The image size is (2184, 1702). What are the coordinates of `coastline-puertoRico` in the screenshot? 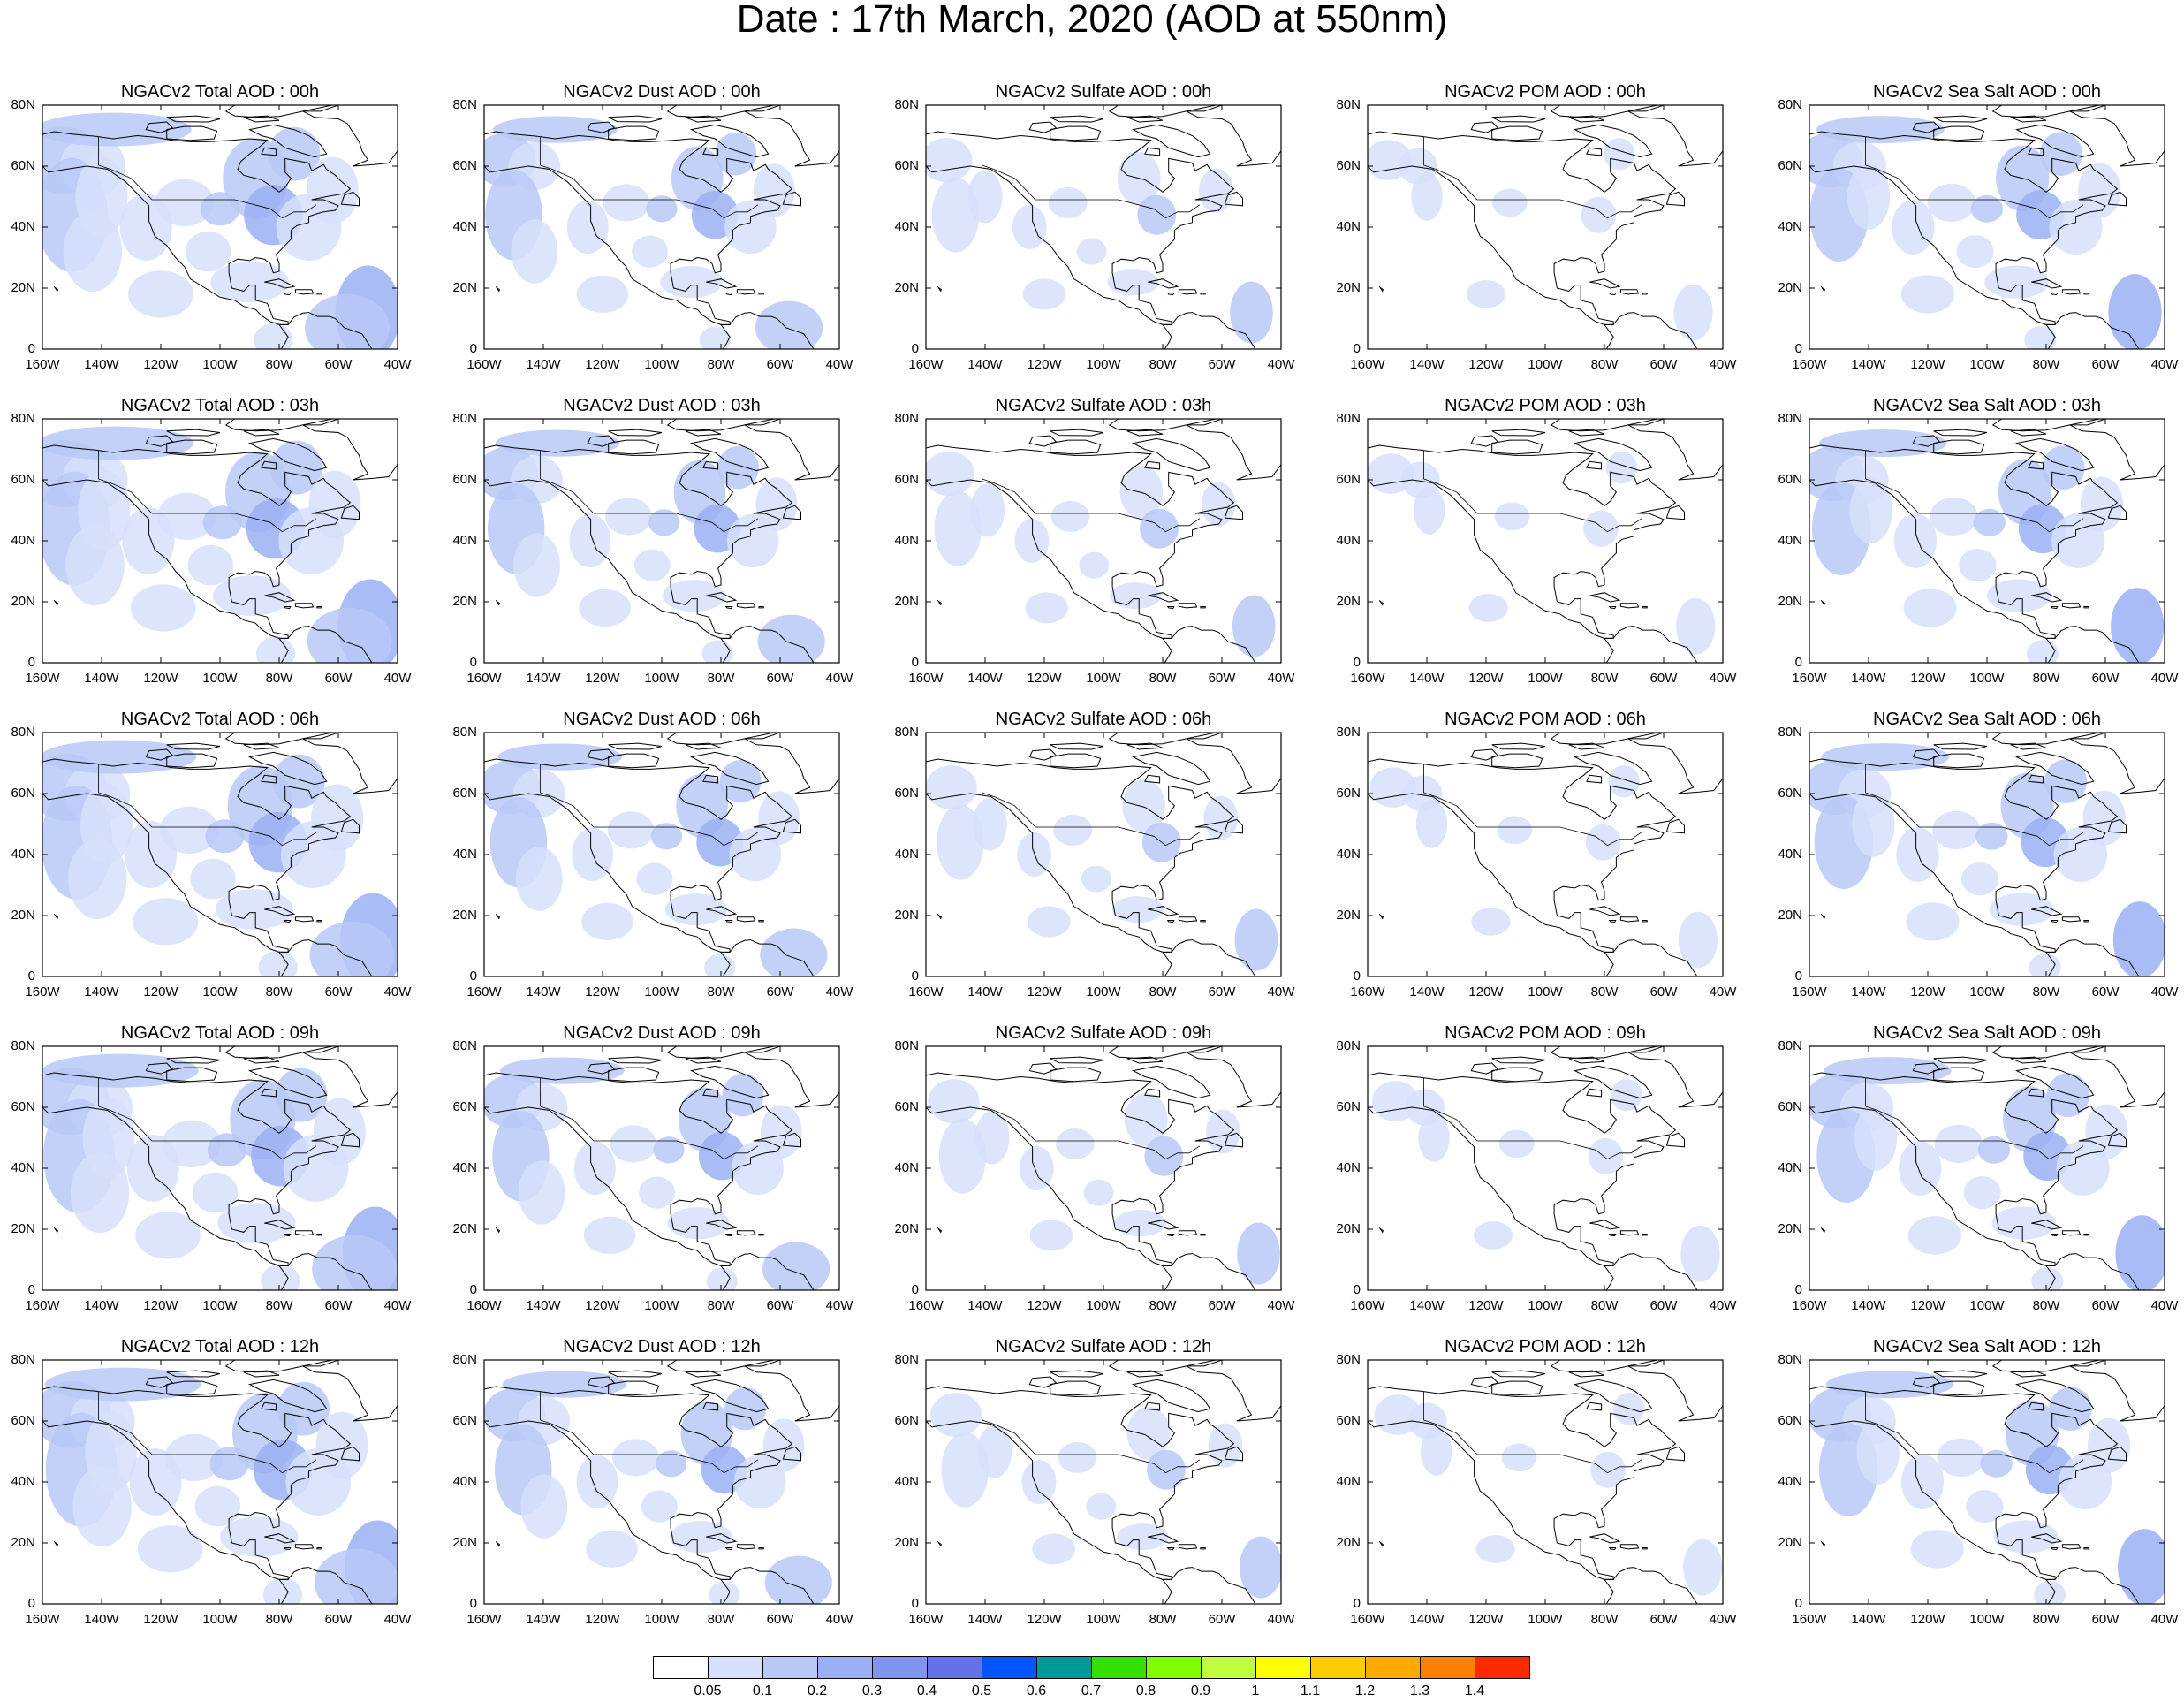 It's located at (319, 607).